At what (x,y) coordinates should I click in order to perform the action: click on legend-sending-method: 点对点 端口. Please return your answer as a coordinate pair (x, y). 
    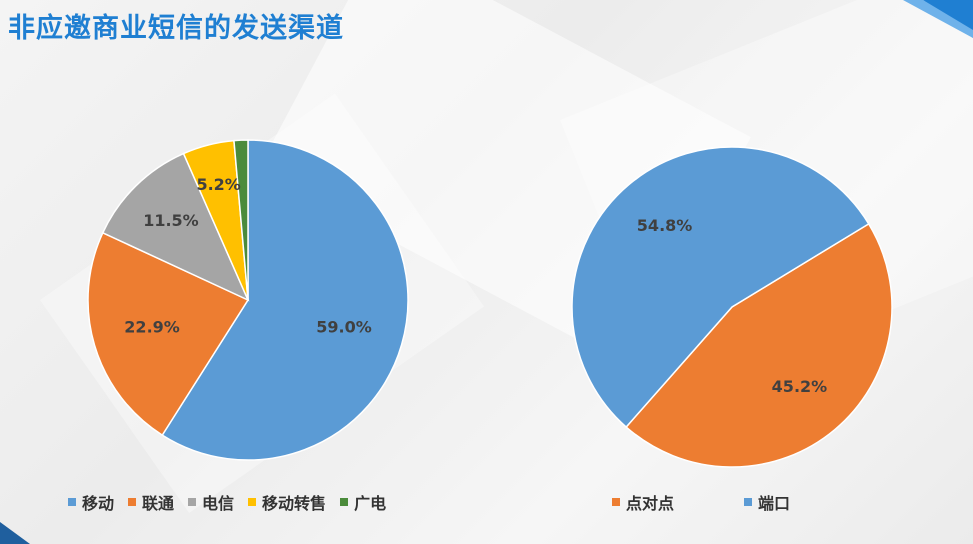
    Looking at the image, I should click on (736, 502).